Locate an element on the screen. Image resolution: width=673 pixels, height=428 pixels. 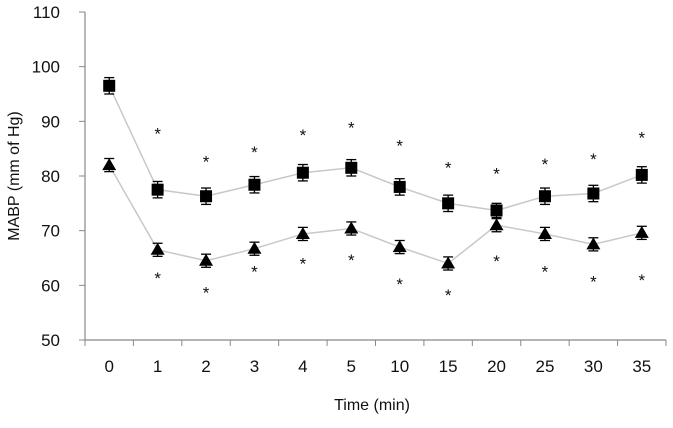
x-tick-label: 15 is located at coordinates (448, 366).